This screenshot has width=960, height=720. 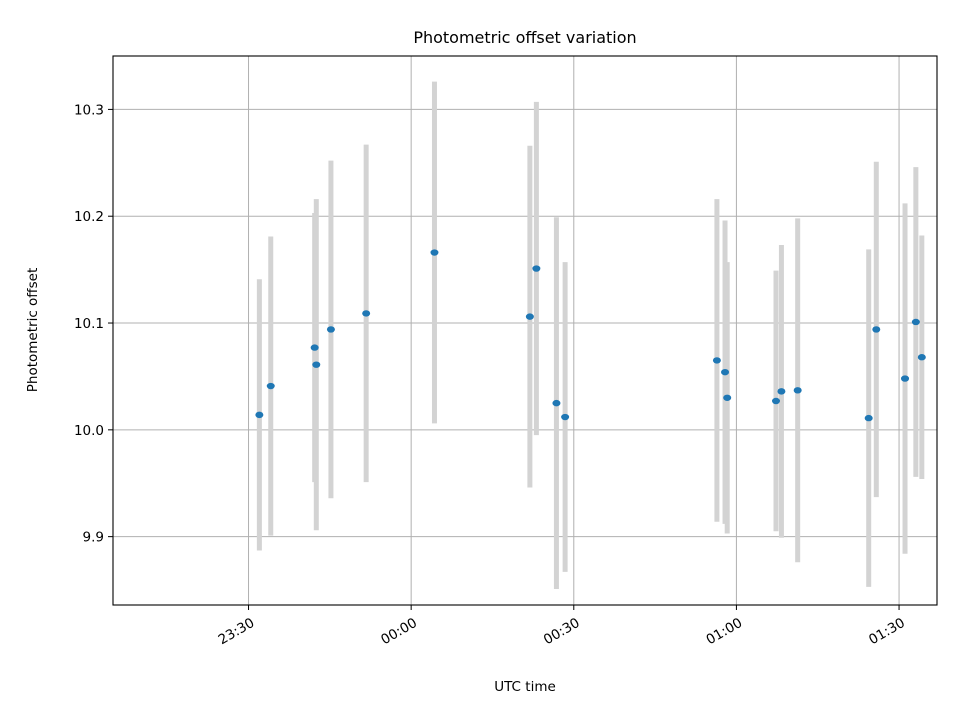 What do you see at coordinates (89, 217) in the screenshot?
I see `y-tick-label: 10.2` at bounding box center [89, 217].